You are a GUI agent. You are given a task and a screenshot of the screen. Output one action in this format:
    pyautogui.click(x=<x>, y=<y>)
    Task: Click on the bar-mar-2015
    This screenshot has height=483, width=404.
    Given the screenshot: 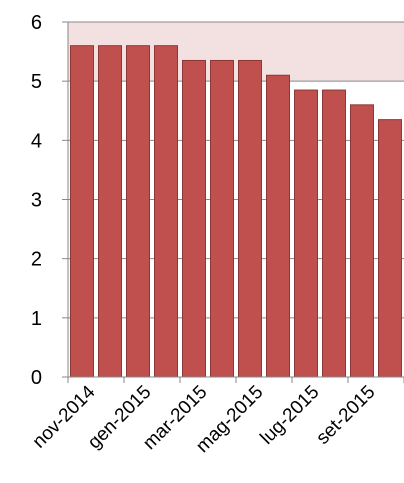 What is the action you would take?
    pyautogui.click(x=194, y=218)
    